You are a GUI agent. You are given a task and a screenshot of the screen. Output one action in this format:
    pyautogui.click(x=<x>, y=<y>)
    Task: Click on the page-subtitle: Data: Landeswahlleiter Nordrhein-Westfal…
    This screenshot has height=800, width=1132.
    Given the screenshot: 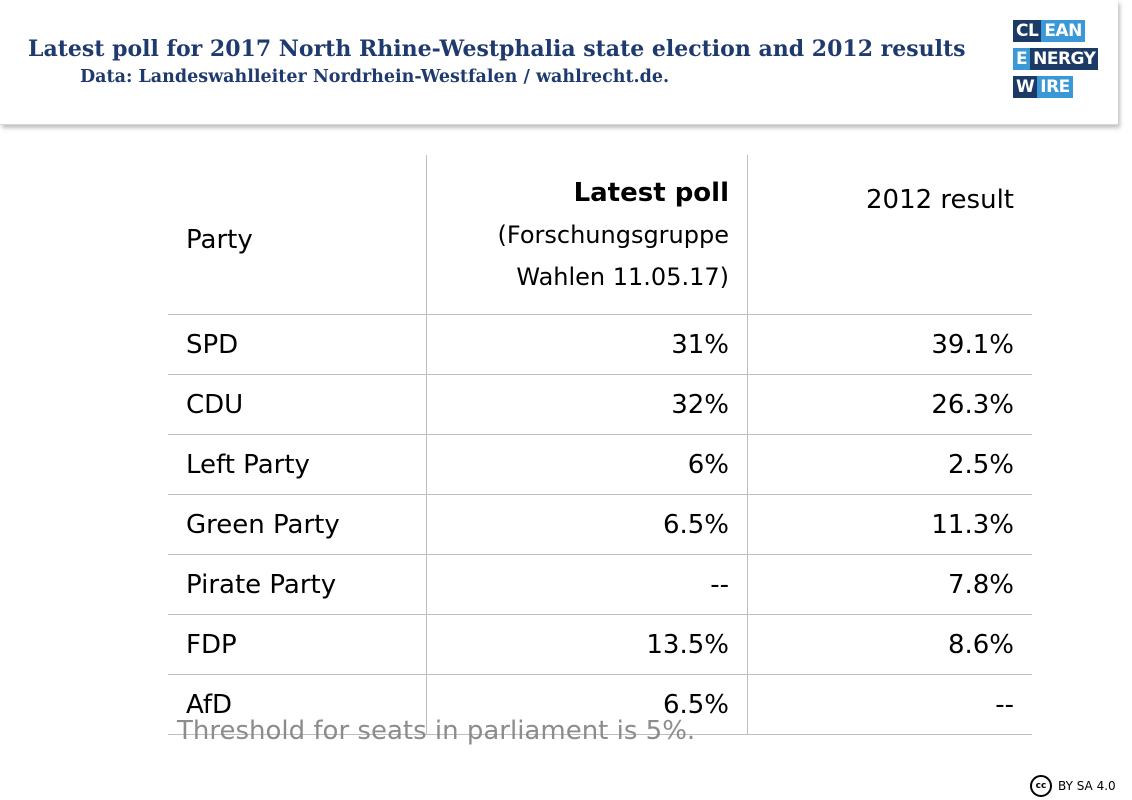 What is the action you would take?
    pyautogui.click(x=375, y=77)
    